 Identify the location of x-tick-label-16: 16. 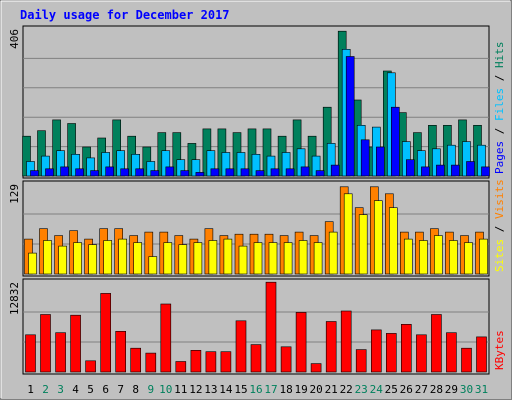
(255, 389).